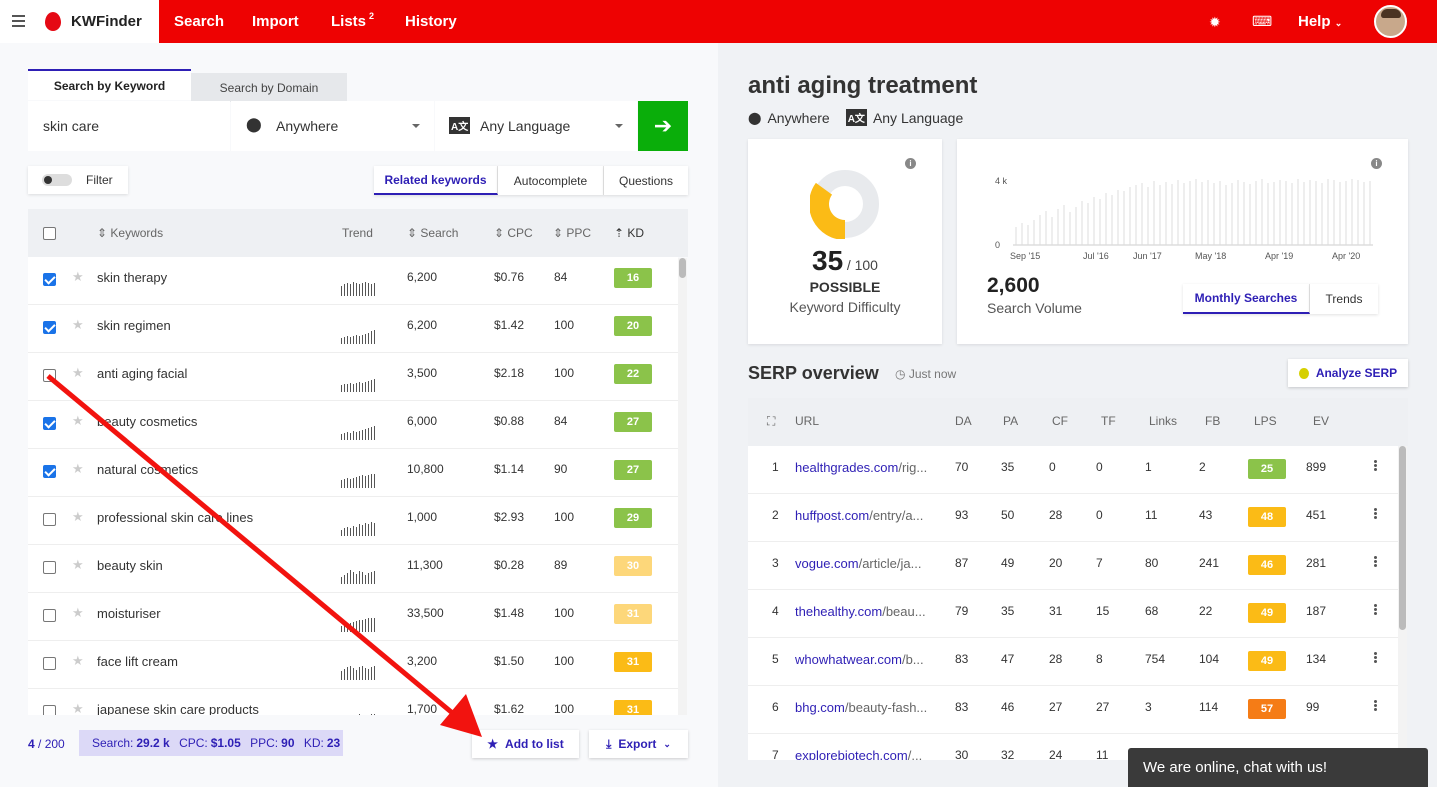  I want to click on col-kd: ⇡ KD, so click(629, 233).